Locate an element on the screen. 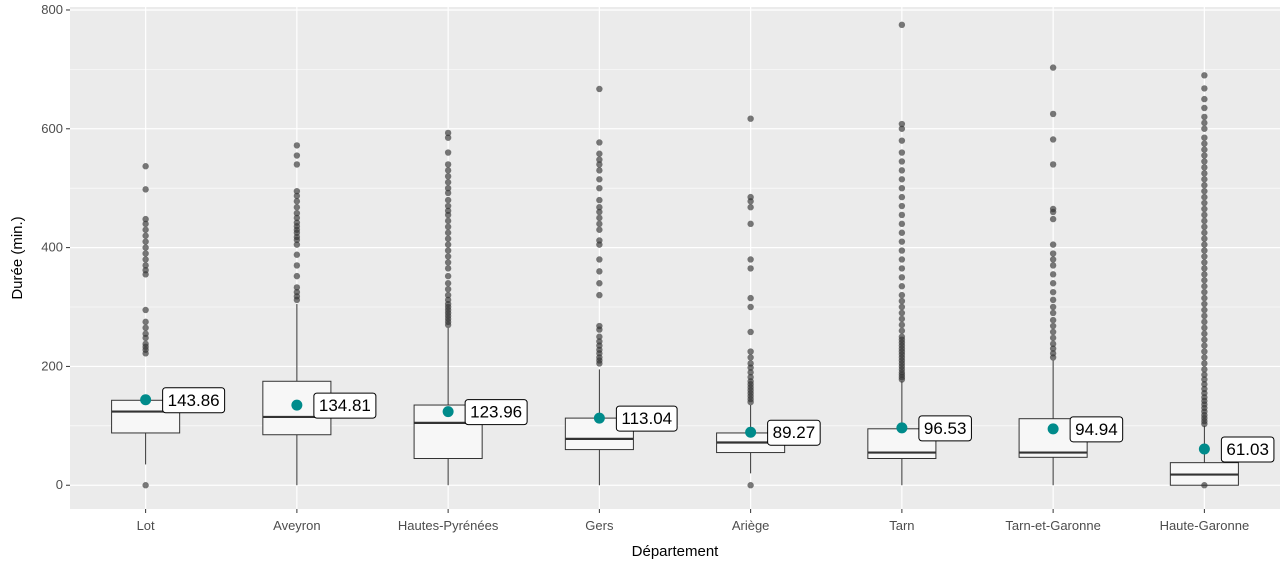 This screenshot has width=1285, height=563. mean-label: 113.04 is located at coordinates (646, 418).